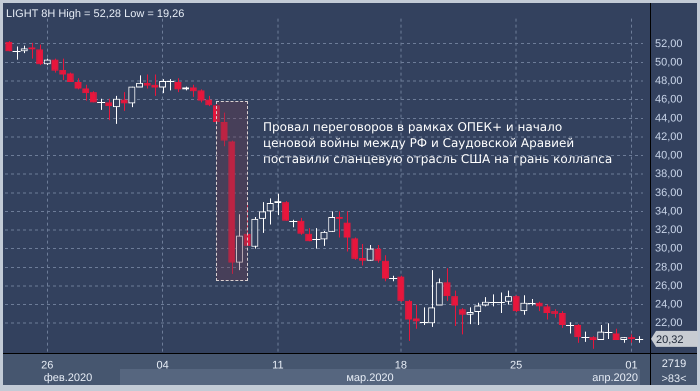 This screenshot has width=700, height=391. Describe the element at coordinates (669, 286) in the screenshot. I see `y-tick-label: 26,00` at that location.